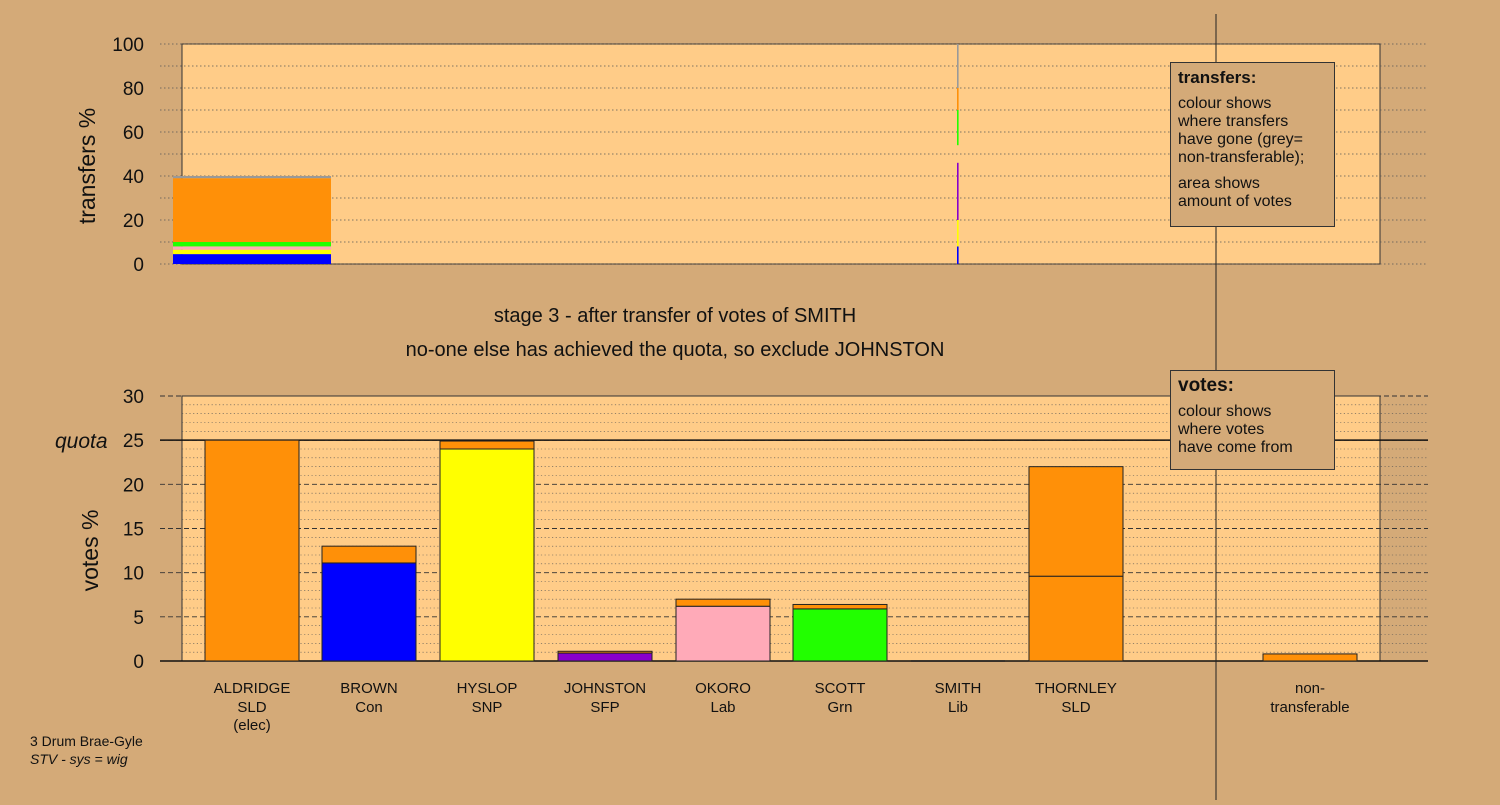 The width and height of the screenshot is (1500, 805). What do you see at coordinates (369, 707) in the screenshot?
I see `candidate-party: Con` at bounding box center [369, 707].